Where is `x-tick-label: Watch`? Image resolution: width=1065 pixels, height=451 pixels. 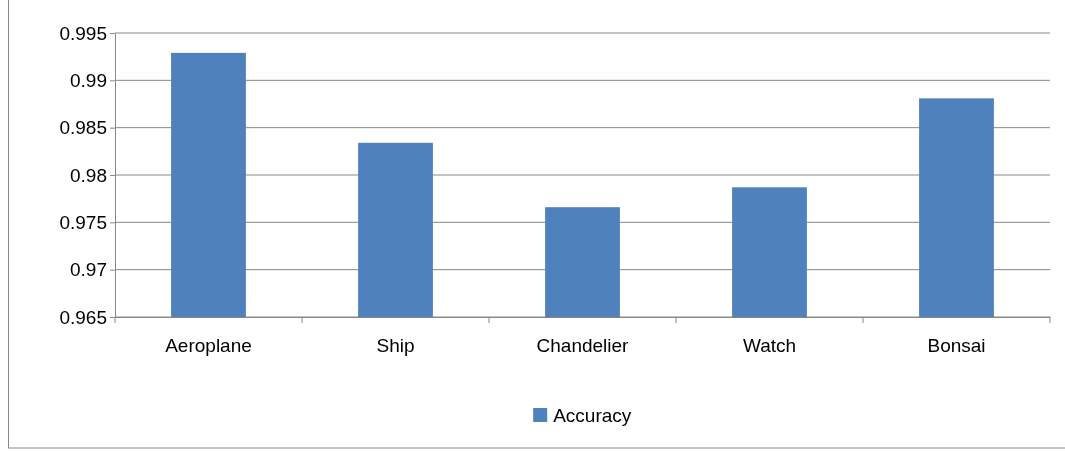 x-tick-label: Watch is located at coordinates (769, 346).